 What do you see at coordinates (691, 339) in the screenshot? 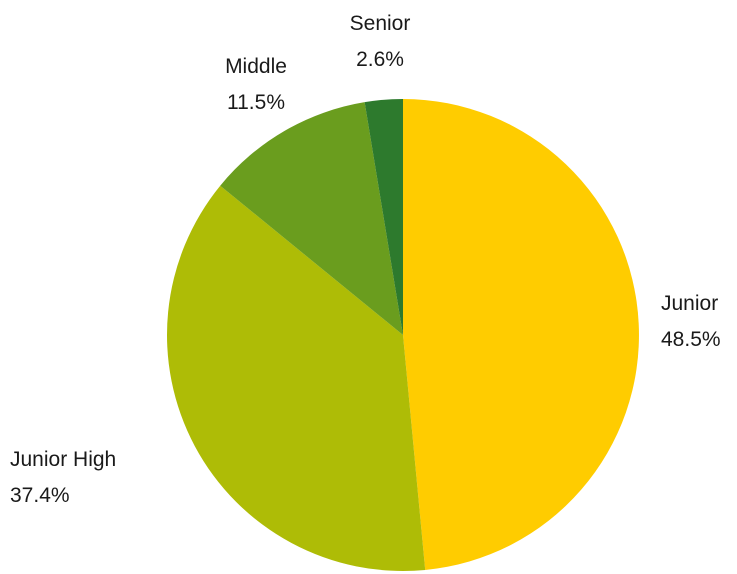
I see `slice-value-junior: 48.5%` at bounding box center [691, 339].